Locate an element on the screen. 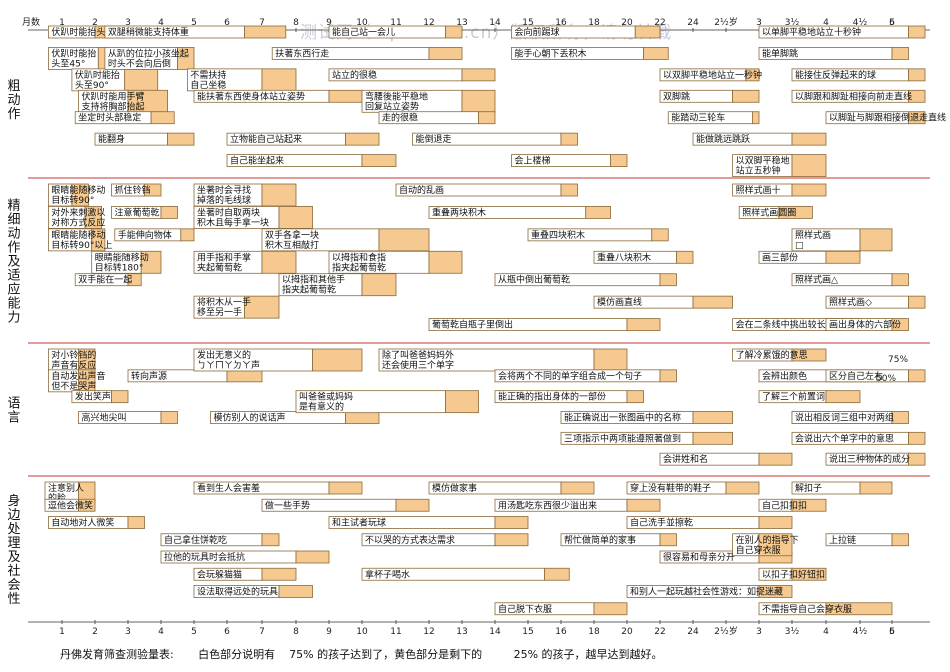  bar-label: 能做跳远跳跃 is located at coordinates (723, 139).